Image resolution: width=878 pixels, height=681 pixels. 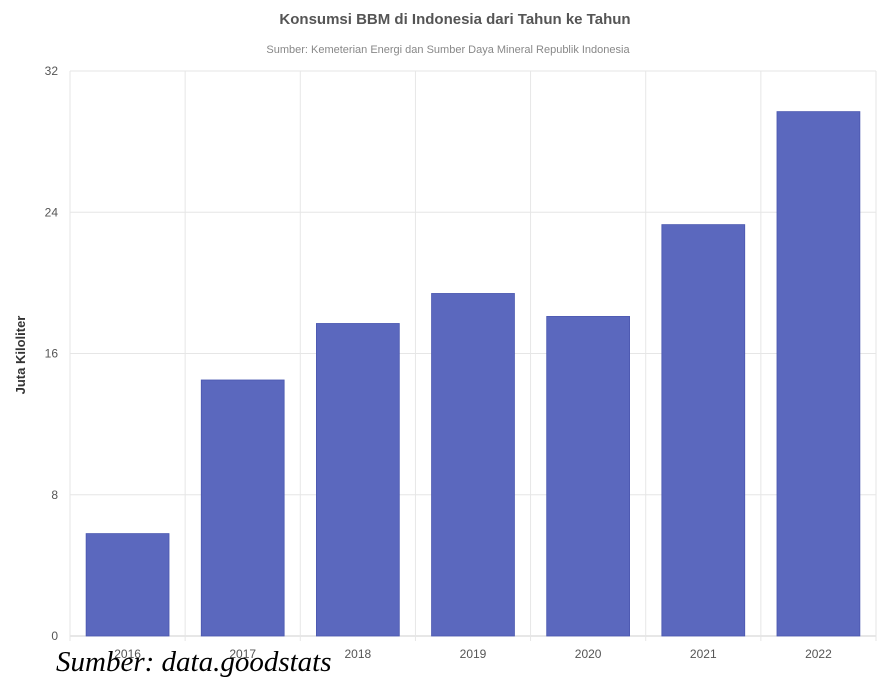 I want to click on y-axis-label: Juta Kiloliter, so click(x=20, y=355).